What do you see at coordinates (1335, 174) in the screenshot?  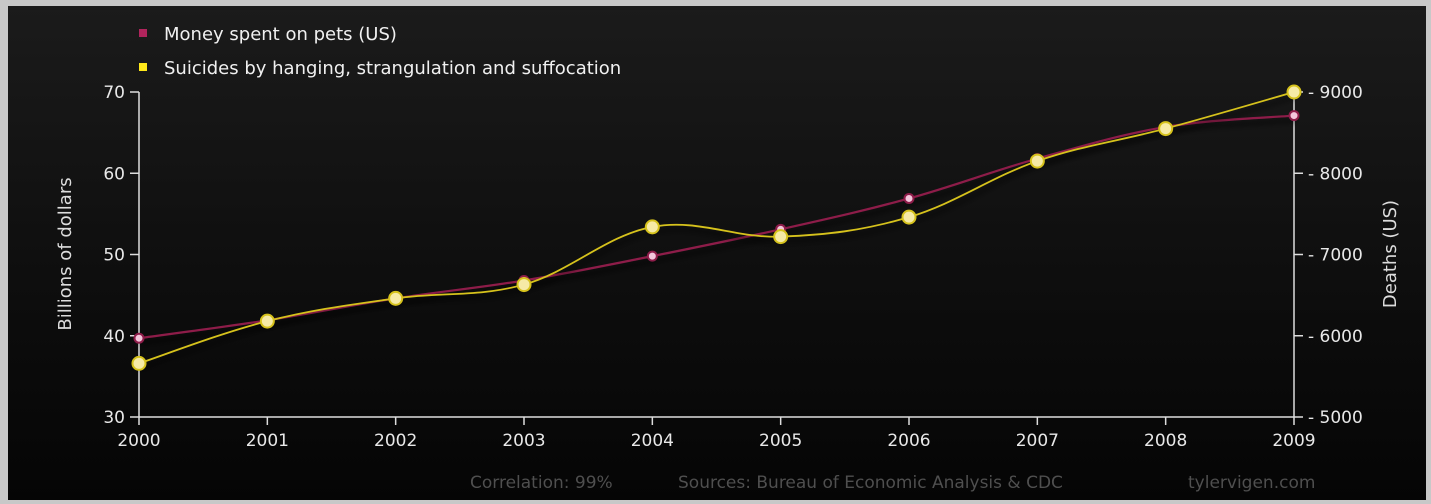 I see `right-tick-label: - 8000` at bounding box center [1335, 174].